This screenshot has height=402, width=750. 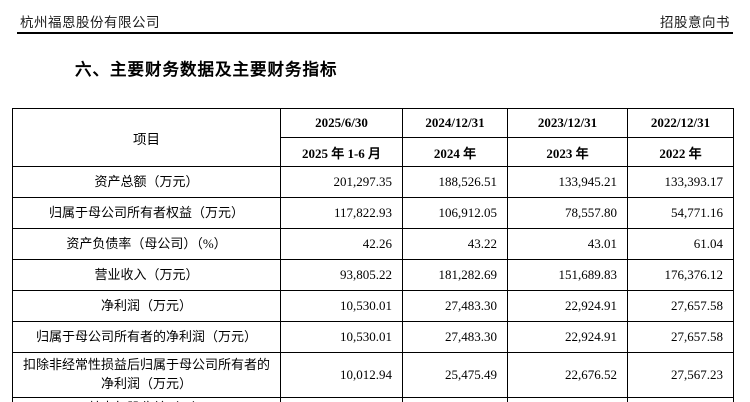 What do you see at coordinates (146, 399) in the screenshot?
I see `row-label: 基本每股收益（元）` at bounding box center [146, 399].